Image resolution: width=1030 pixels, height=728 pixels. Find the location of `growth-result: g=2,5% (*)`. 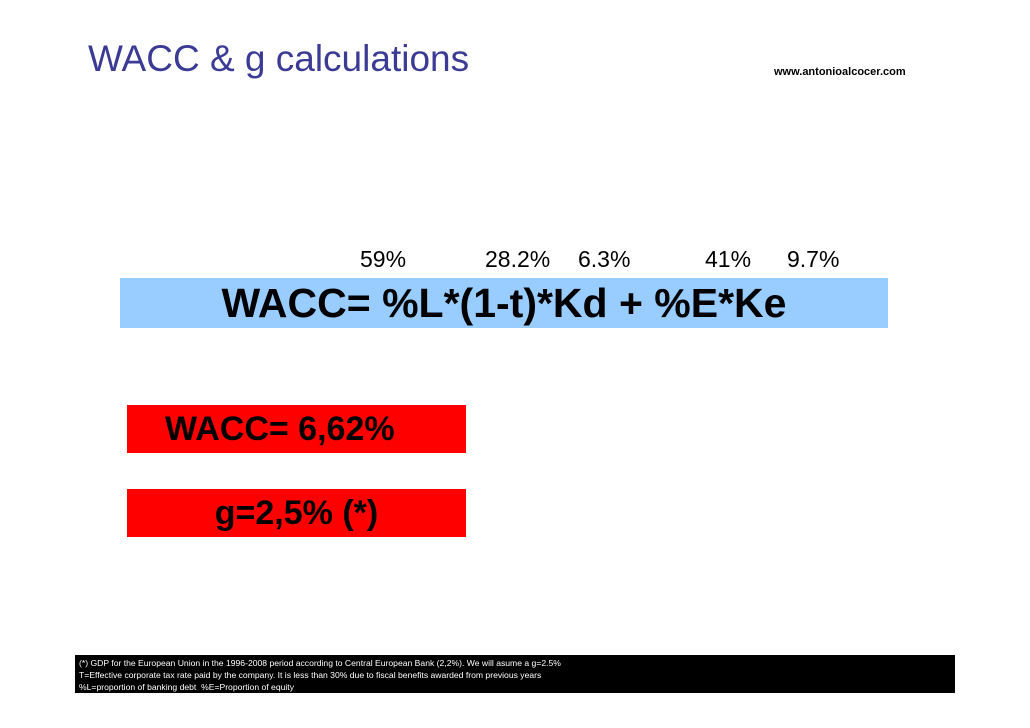

growth-result: g=2,5% (*) is located at coordinates (296, 513).